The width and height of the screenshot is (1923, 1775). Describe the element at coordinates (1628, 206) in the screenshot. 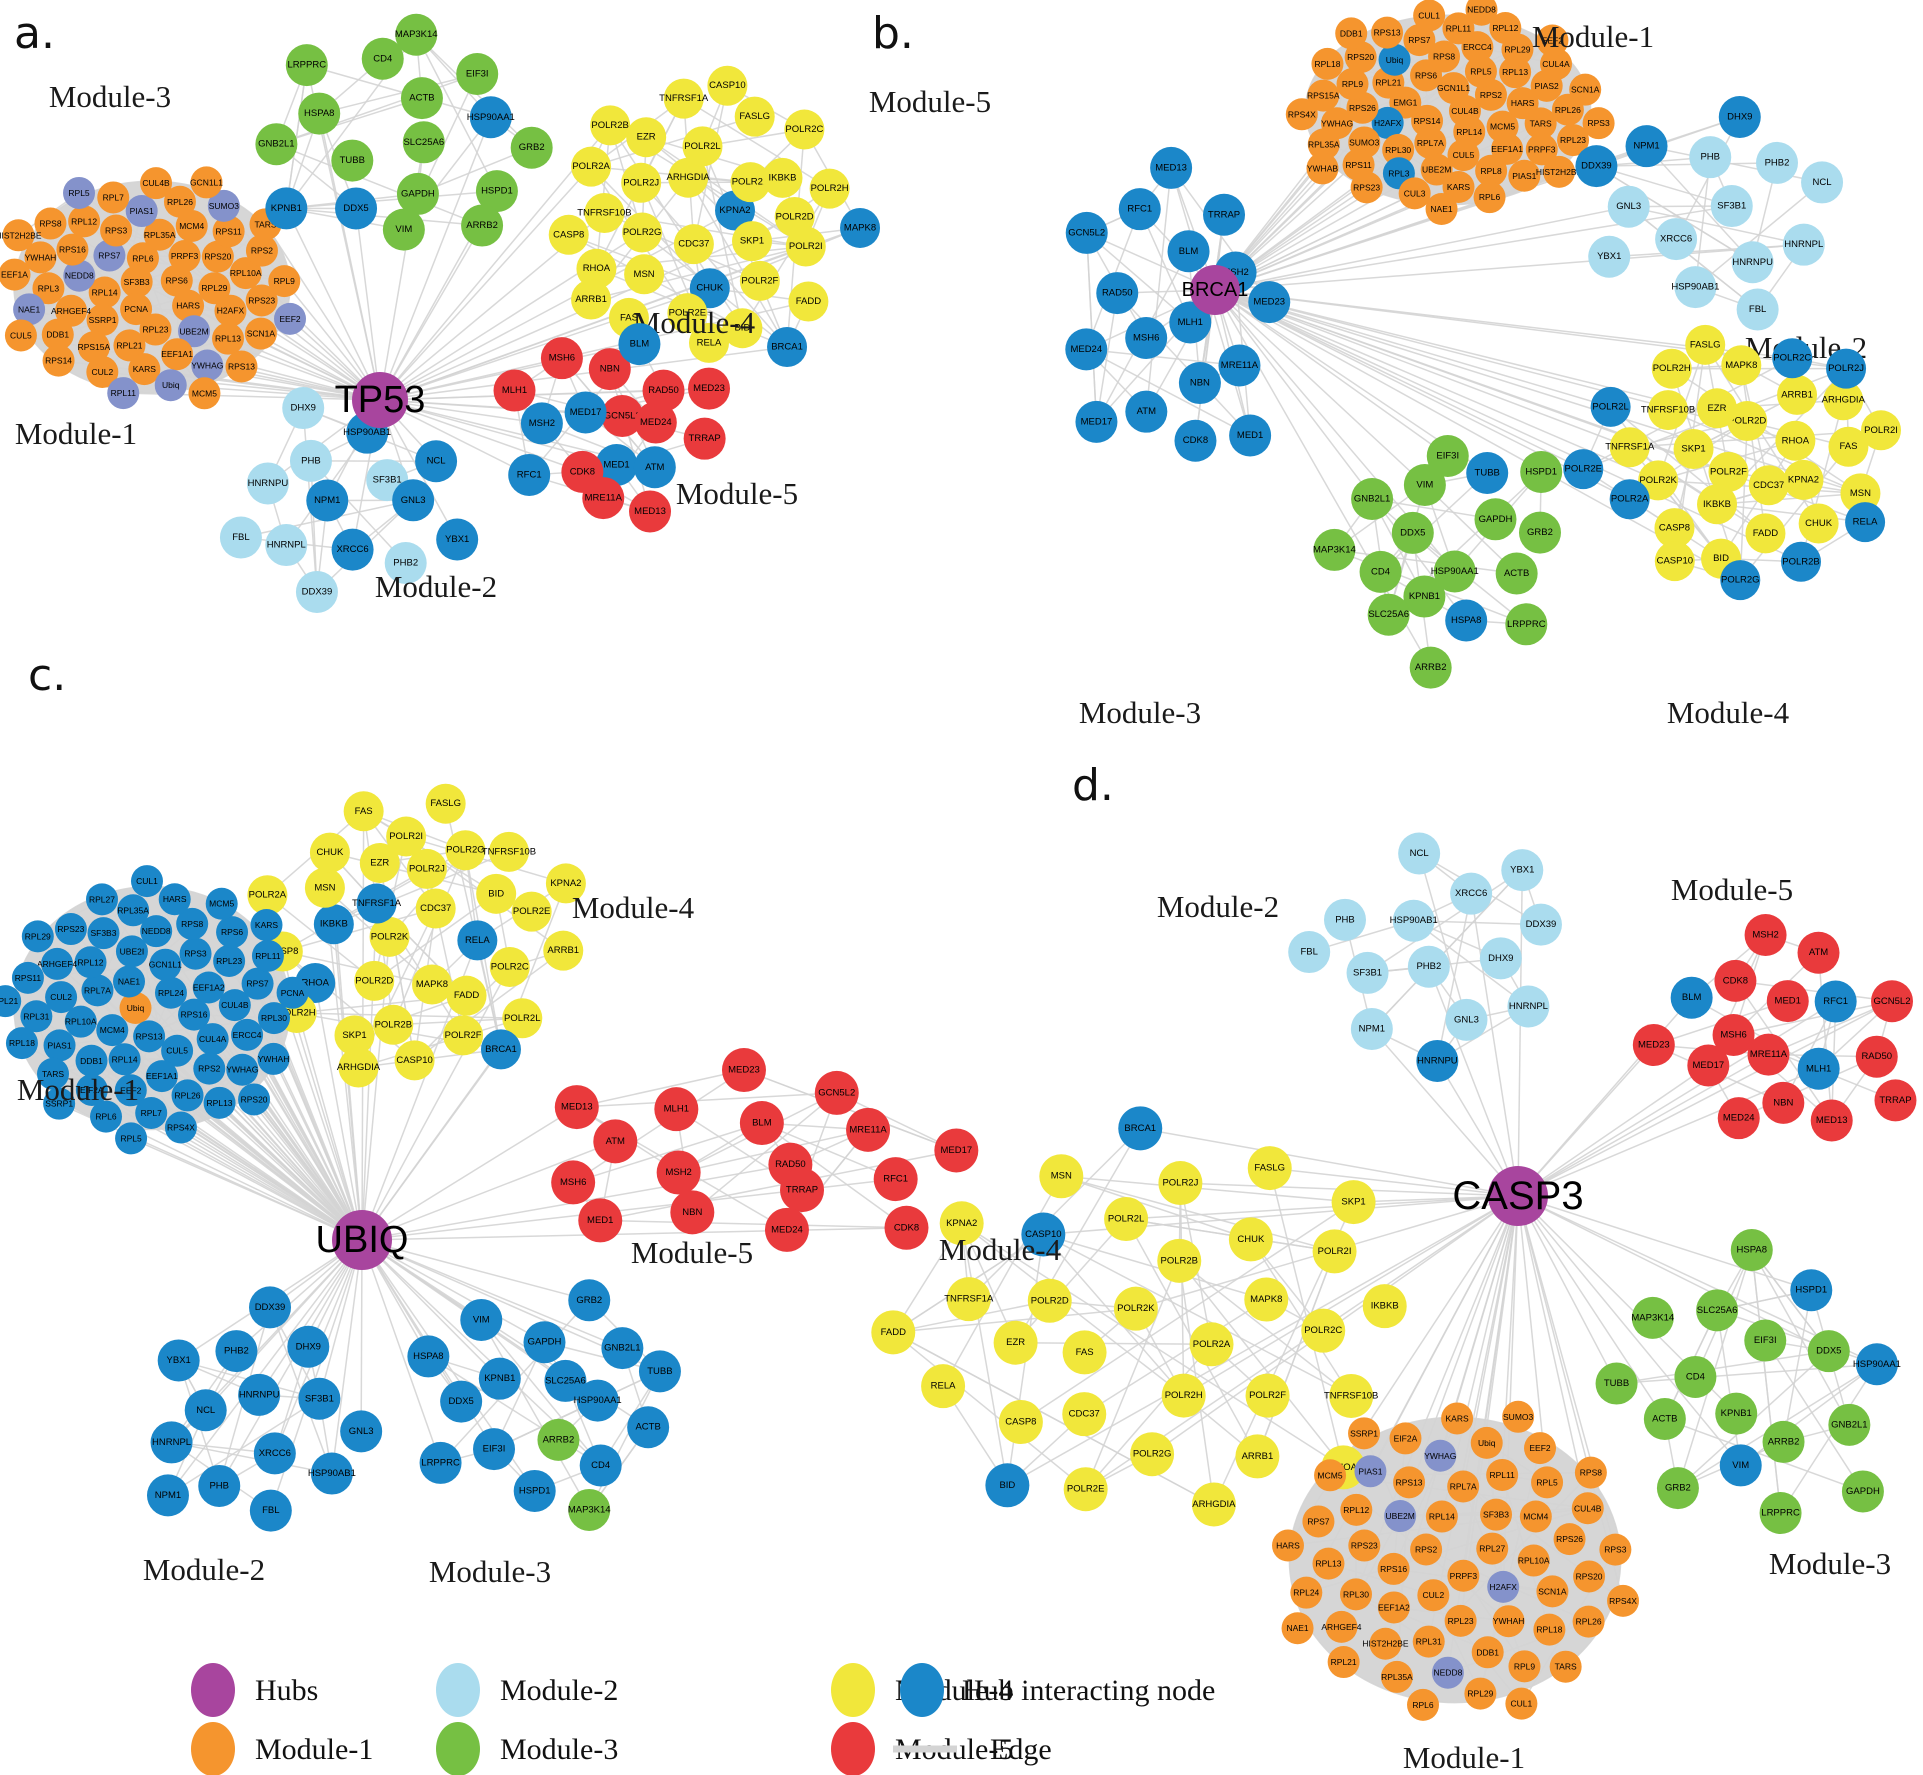

I see `node-label: GNL3` at that location.